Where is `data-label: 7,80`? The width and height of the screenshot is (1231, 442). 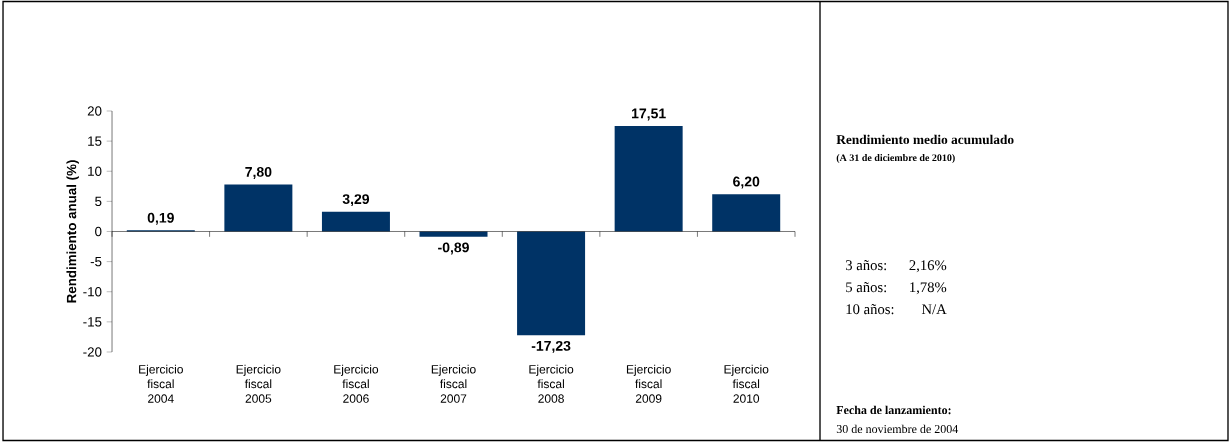
data-label: 7,80 is located at coordinates (258, 172).